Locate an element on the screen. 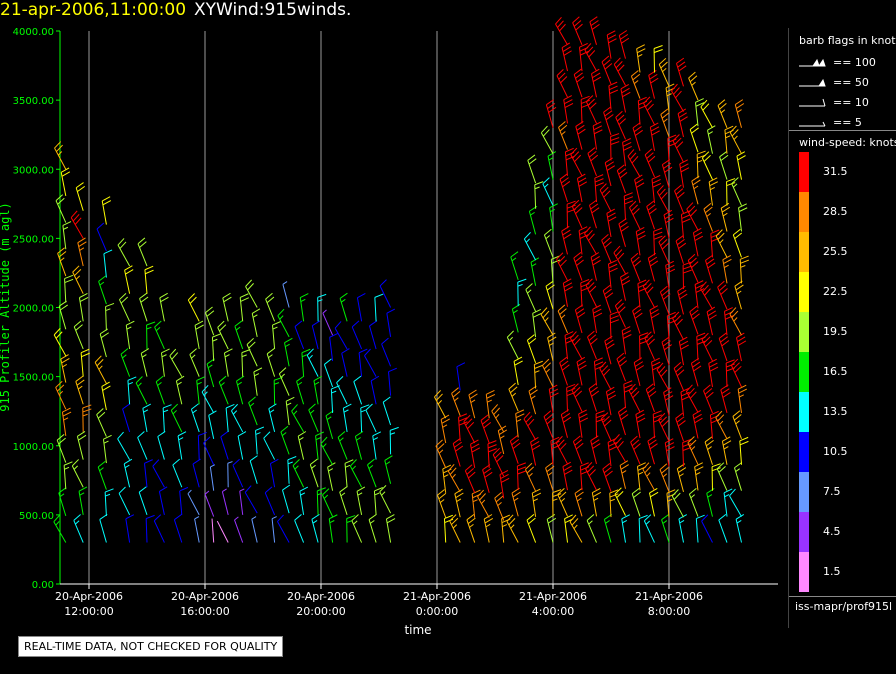 This screenshot has width=896, height=674. x-tick-label: 8:00:00 is located at coordinates (669, 611).